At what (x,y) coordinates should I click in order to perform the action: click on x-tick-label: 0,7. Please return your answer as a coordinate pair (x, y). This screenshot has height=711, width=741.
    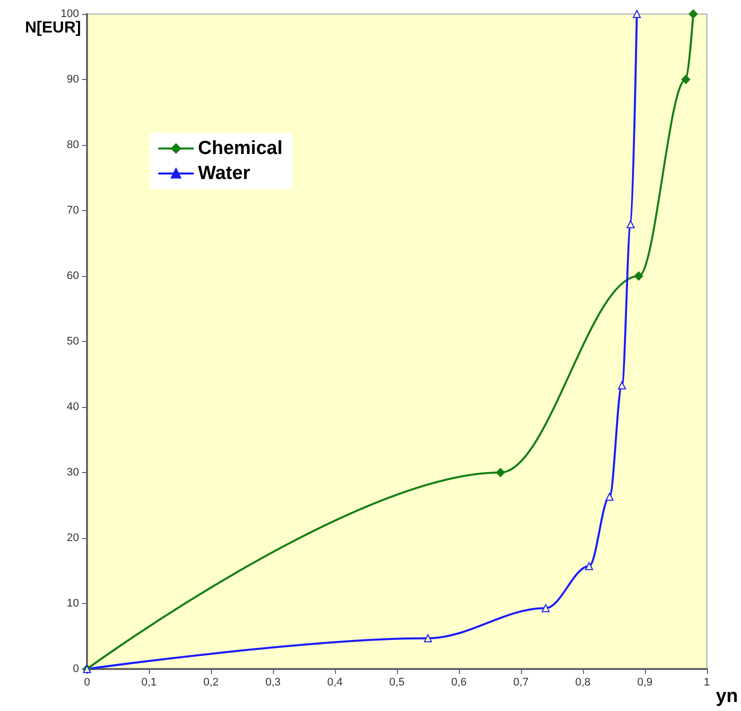
    Looking at the image, I should click on (521, 682).